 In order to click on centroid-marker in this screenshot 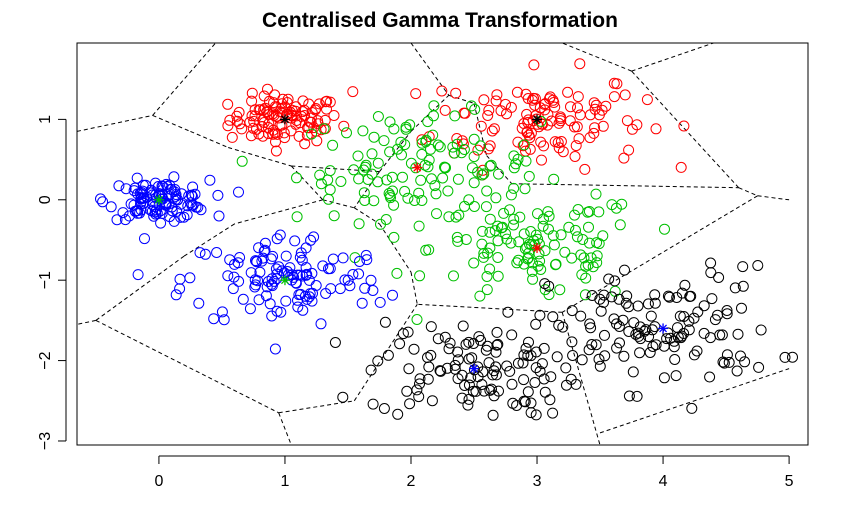, I will do `click(284, 119)`.